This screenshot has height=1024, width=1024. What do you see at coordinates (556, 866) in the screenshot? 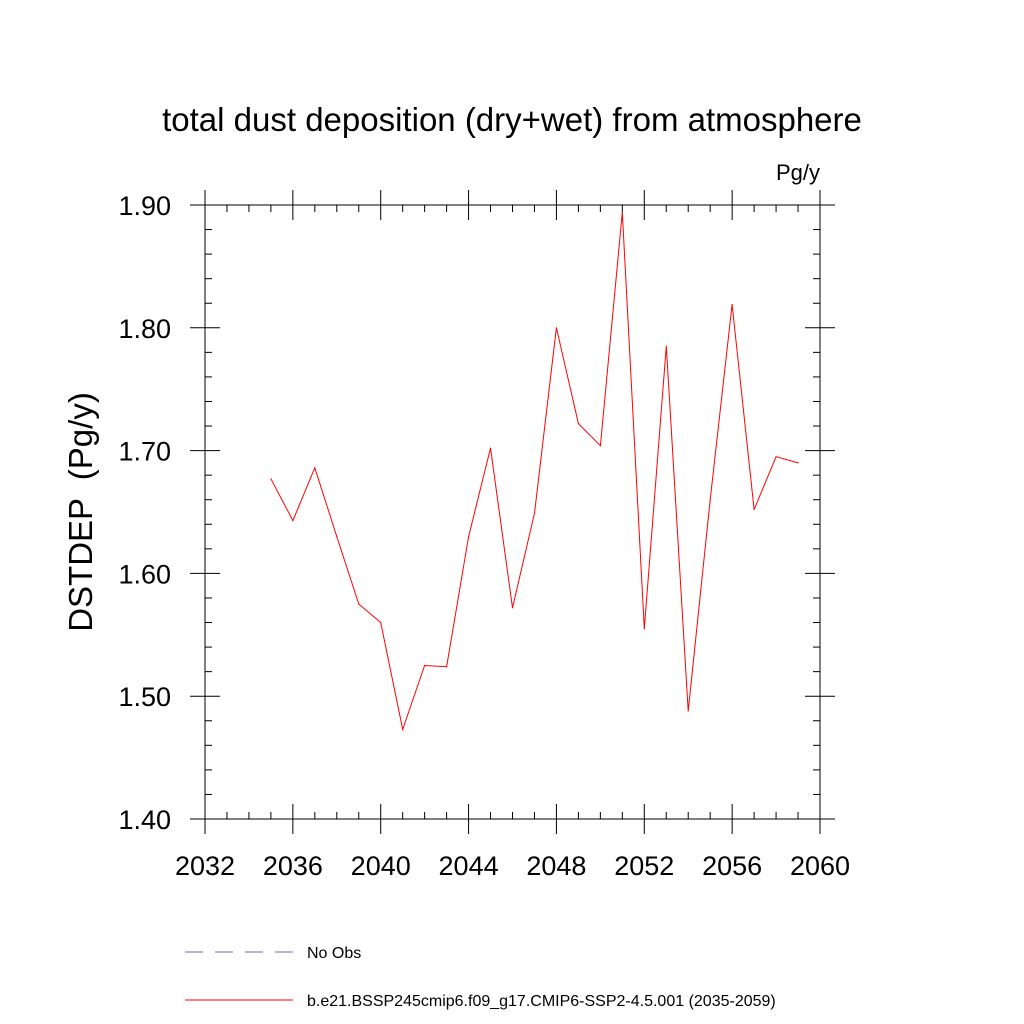
I see `x-tick-label: 2048` at bounding box center [556, 866].